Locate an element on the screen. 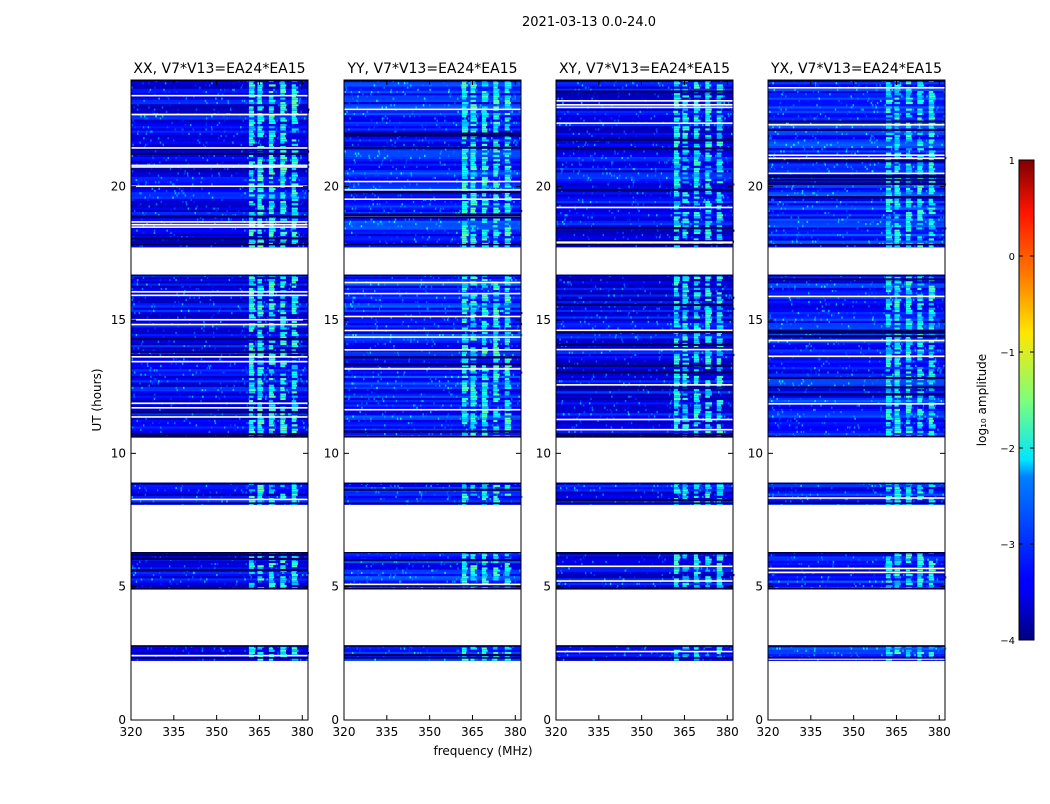 This screenshot has width=1050, height=804. flagged-row-white is located at coordinates (219, 320).